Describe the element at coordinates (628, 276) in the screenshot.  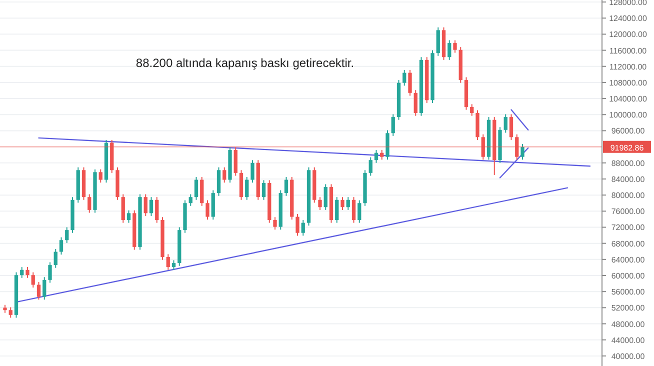
I see `y-tick-label: 60000.00` at that location.